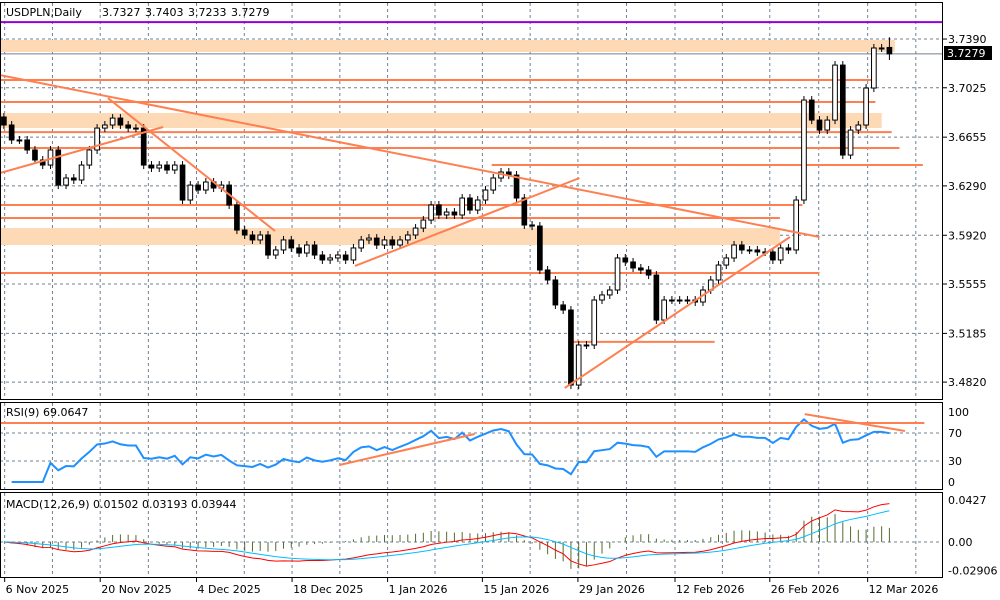  I want to click on price-tick-label: 3.6290, so click(967, 186).